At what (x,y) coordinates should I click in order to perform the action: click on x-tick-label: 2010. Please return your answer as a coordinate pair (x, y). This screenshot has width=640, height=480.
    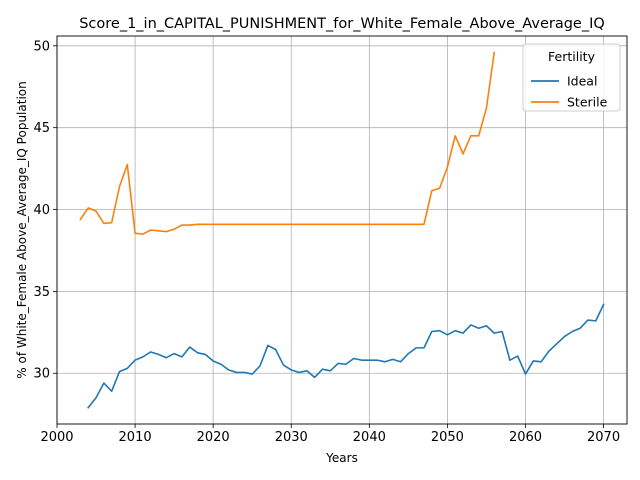
    Looking at the image, I should click on (135, 437).